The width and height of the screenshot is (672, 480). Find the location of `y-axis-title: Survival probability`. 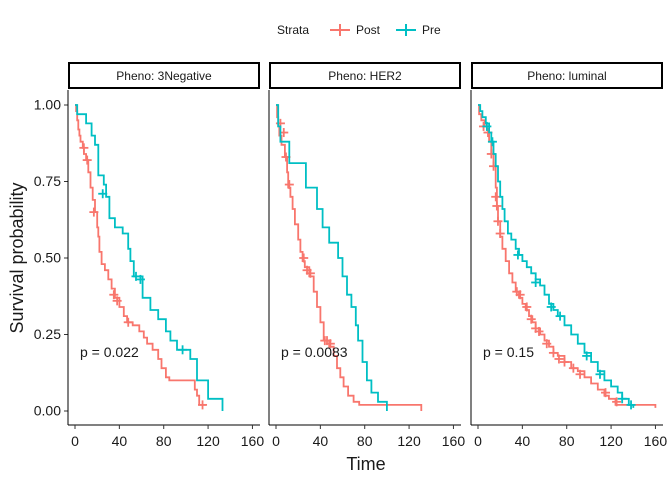

y-axis-title: Survival probability is located at coordinates (17, 257).